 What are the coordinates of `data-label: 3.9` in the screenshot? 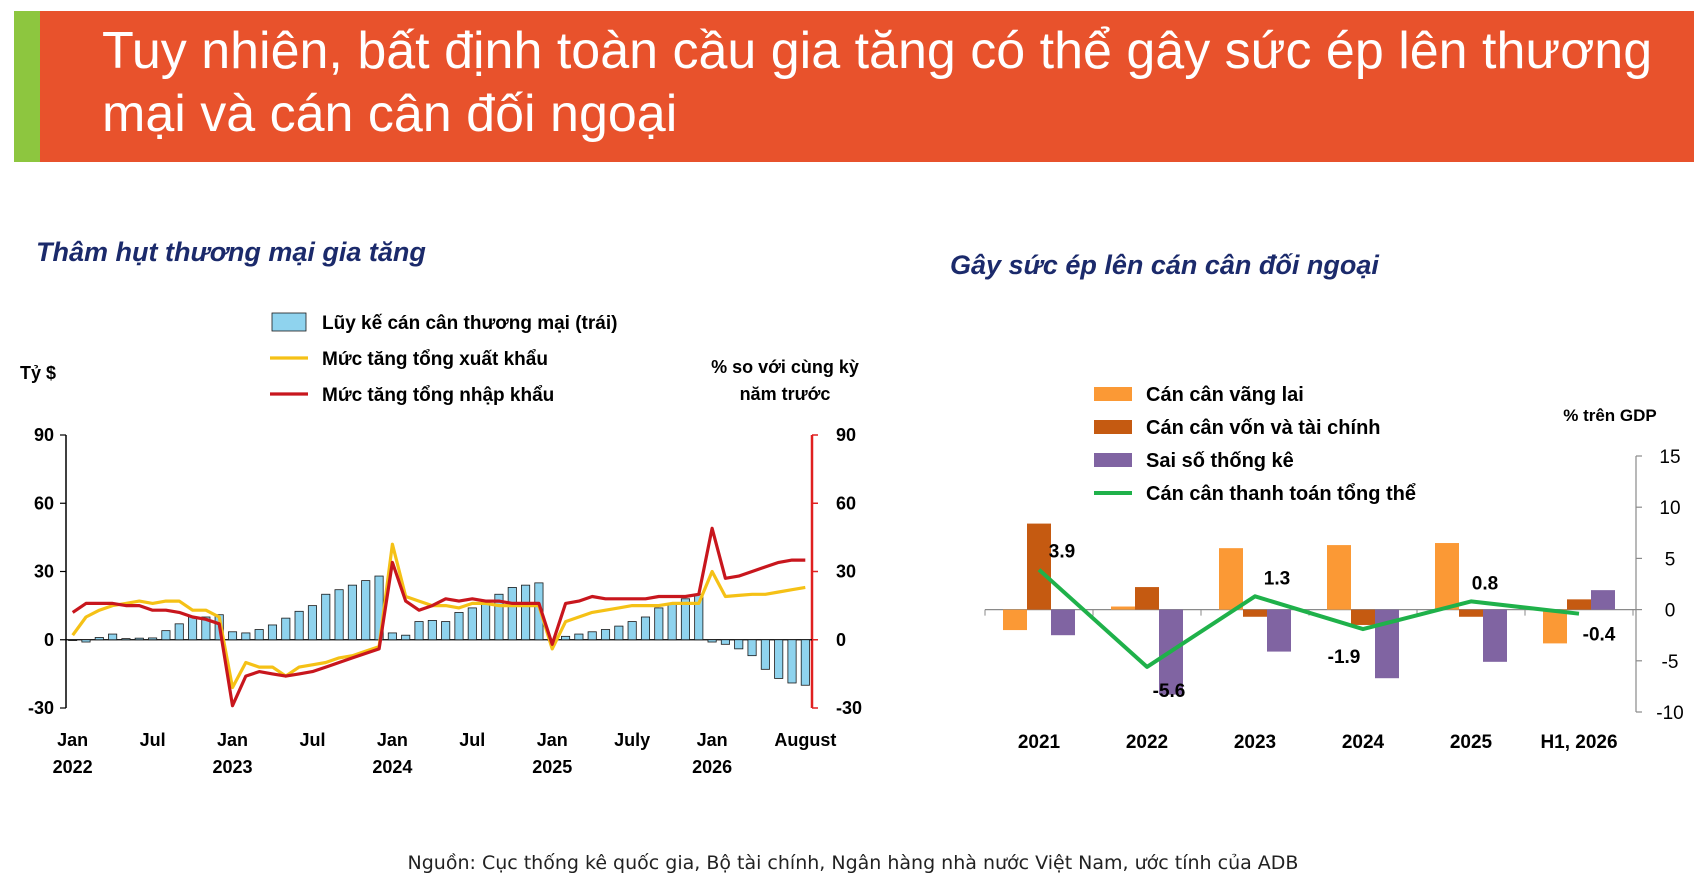 It's located at (1062, 552).